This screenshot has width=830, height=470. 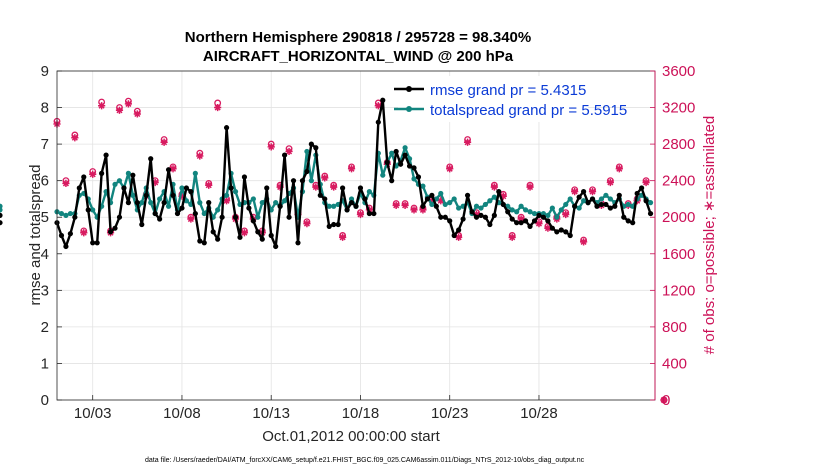 I want to click on y-left-tick-label: 4, so click(x=45, y=254).